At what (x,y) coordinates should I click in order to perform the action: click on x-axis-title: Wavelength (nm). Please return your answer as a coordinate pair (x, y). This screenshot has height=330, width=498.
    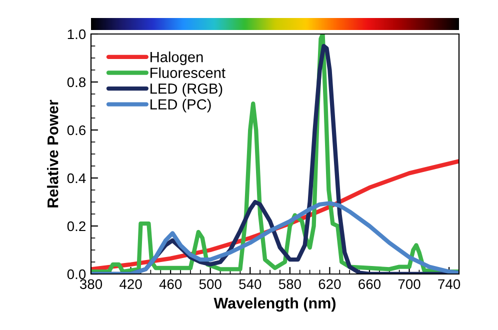
    Looking at the image, I should click on (275, 304).